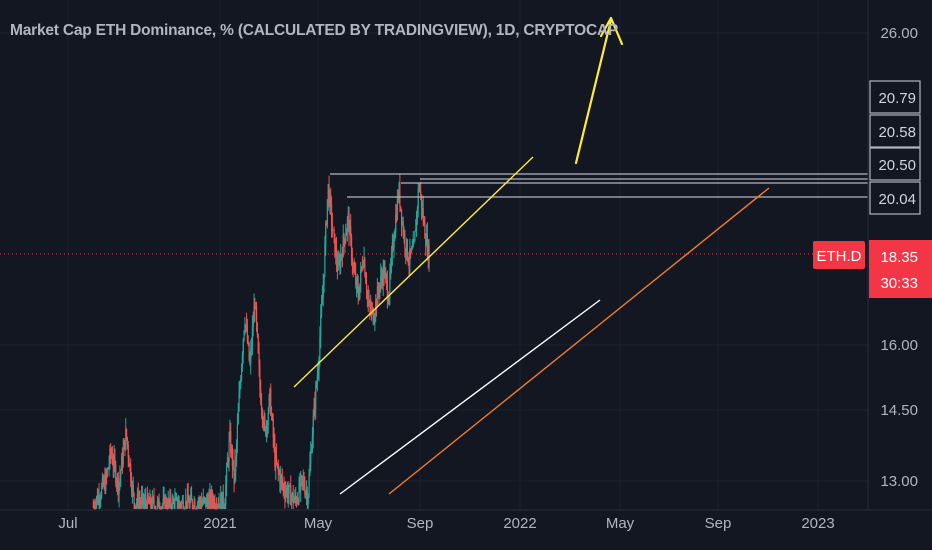 This screenshot has height=550, width=932. What do you see at coordinates (318, 523) in the screenshot?
I see `time-tick: May` at bounding box center [318, 523].